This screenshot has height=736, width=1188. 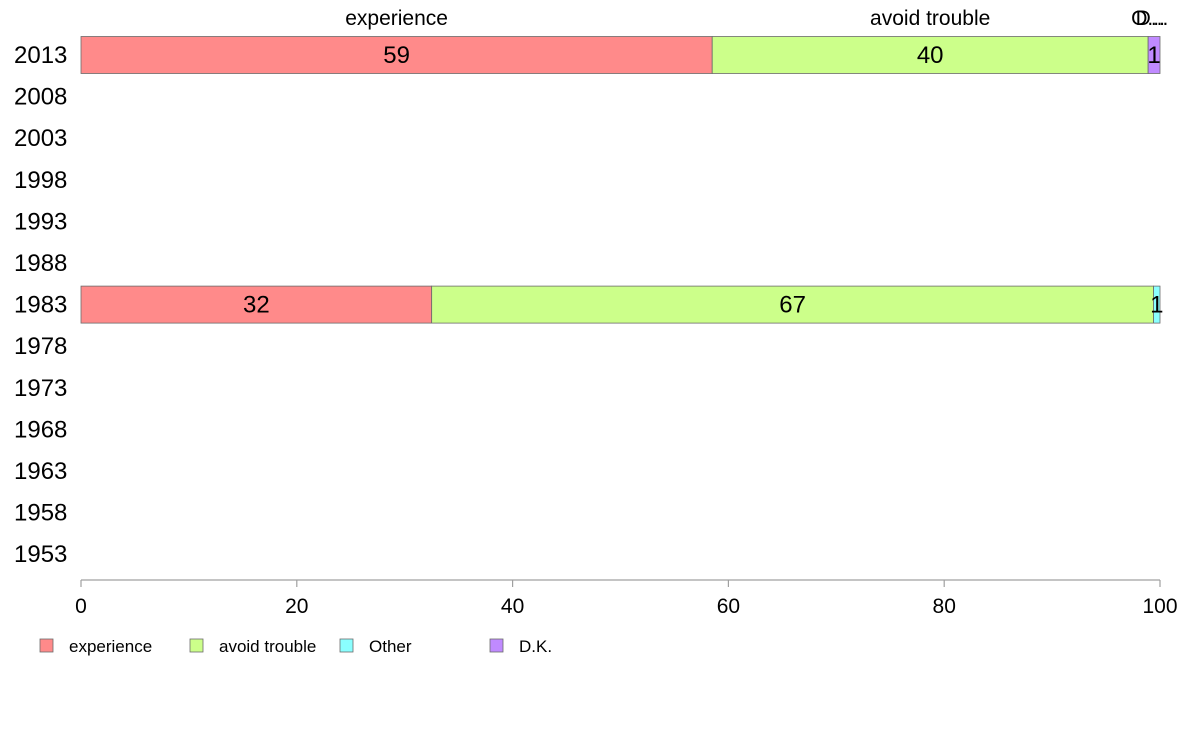 What do you see at coordinates (40, 180) in the screenshot?
I see `year-label-1998: 1998` at bounding box center [40, 180].